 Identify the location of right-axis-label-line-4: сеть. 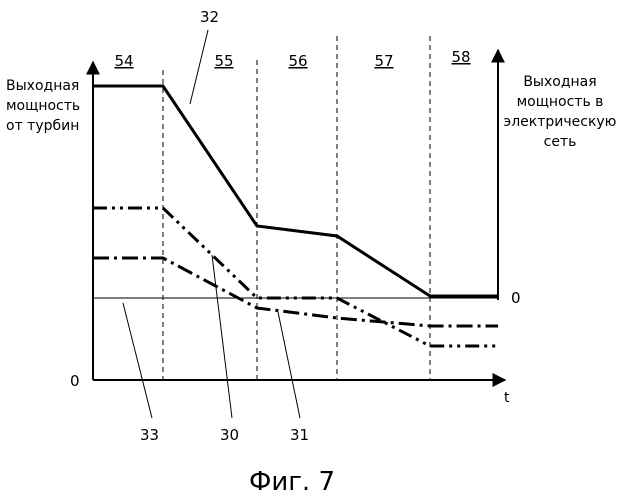
(560, 142).